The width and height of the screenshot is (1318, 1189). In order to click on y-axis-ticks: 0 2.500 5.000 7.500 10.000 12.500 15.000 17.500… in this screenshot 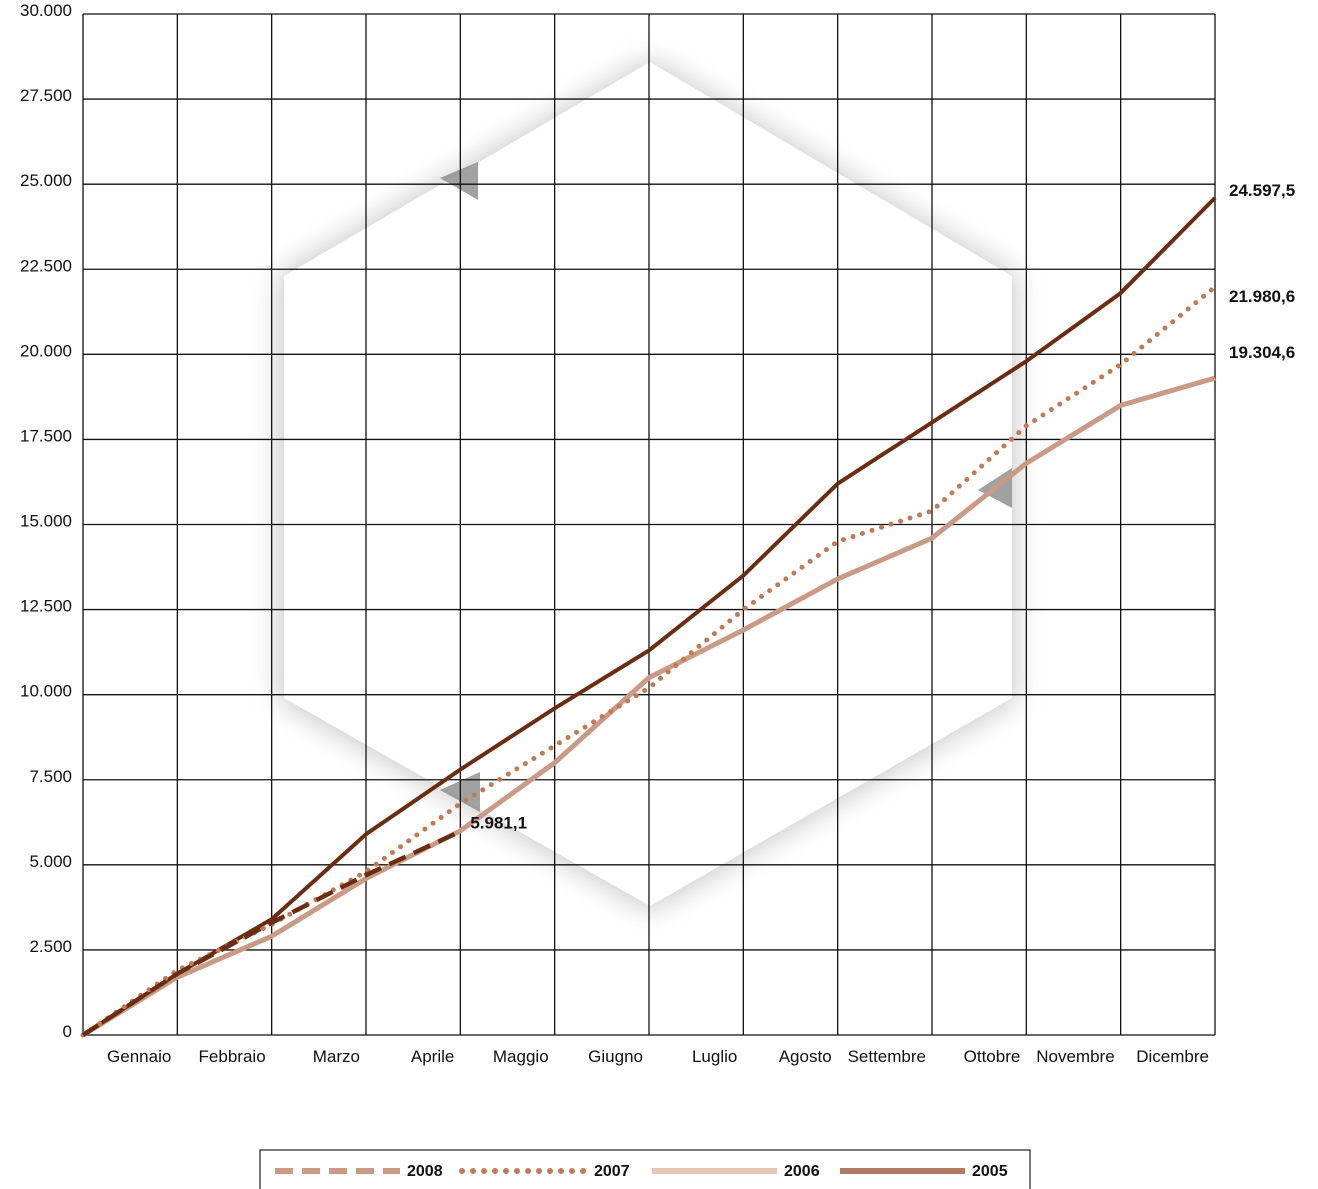, I will do `click(46, 521)`.